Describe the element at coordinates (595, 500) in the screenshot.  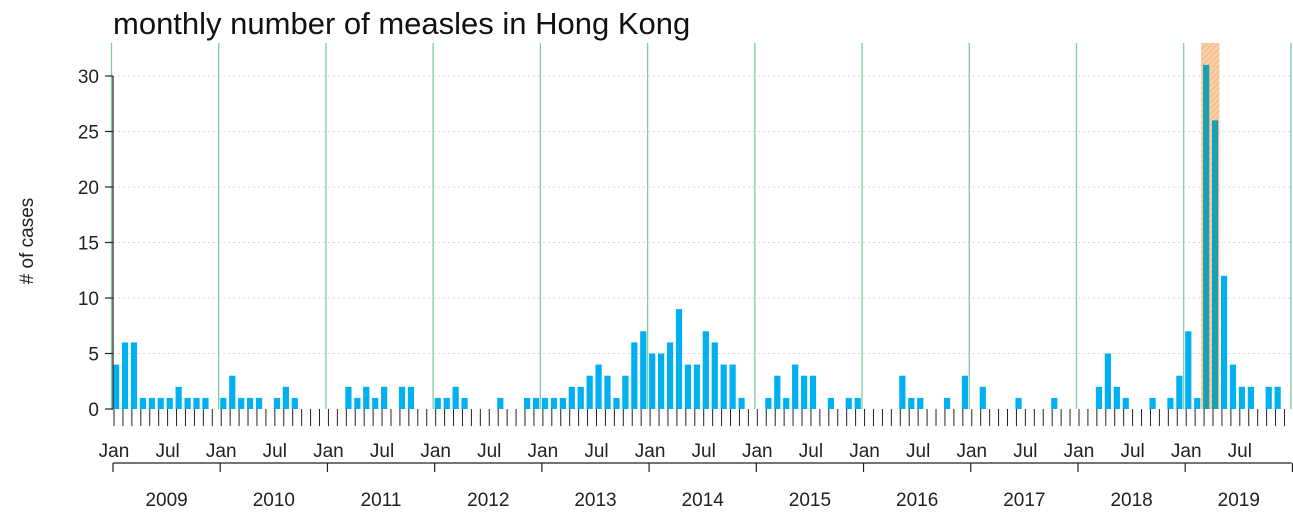
I see `year-label: 2013` at that location.